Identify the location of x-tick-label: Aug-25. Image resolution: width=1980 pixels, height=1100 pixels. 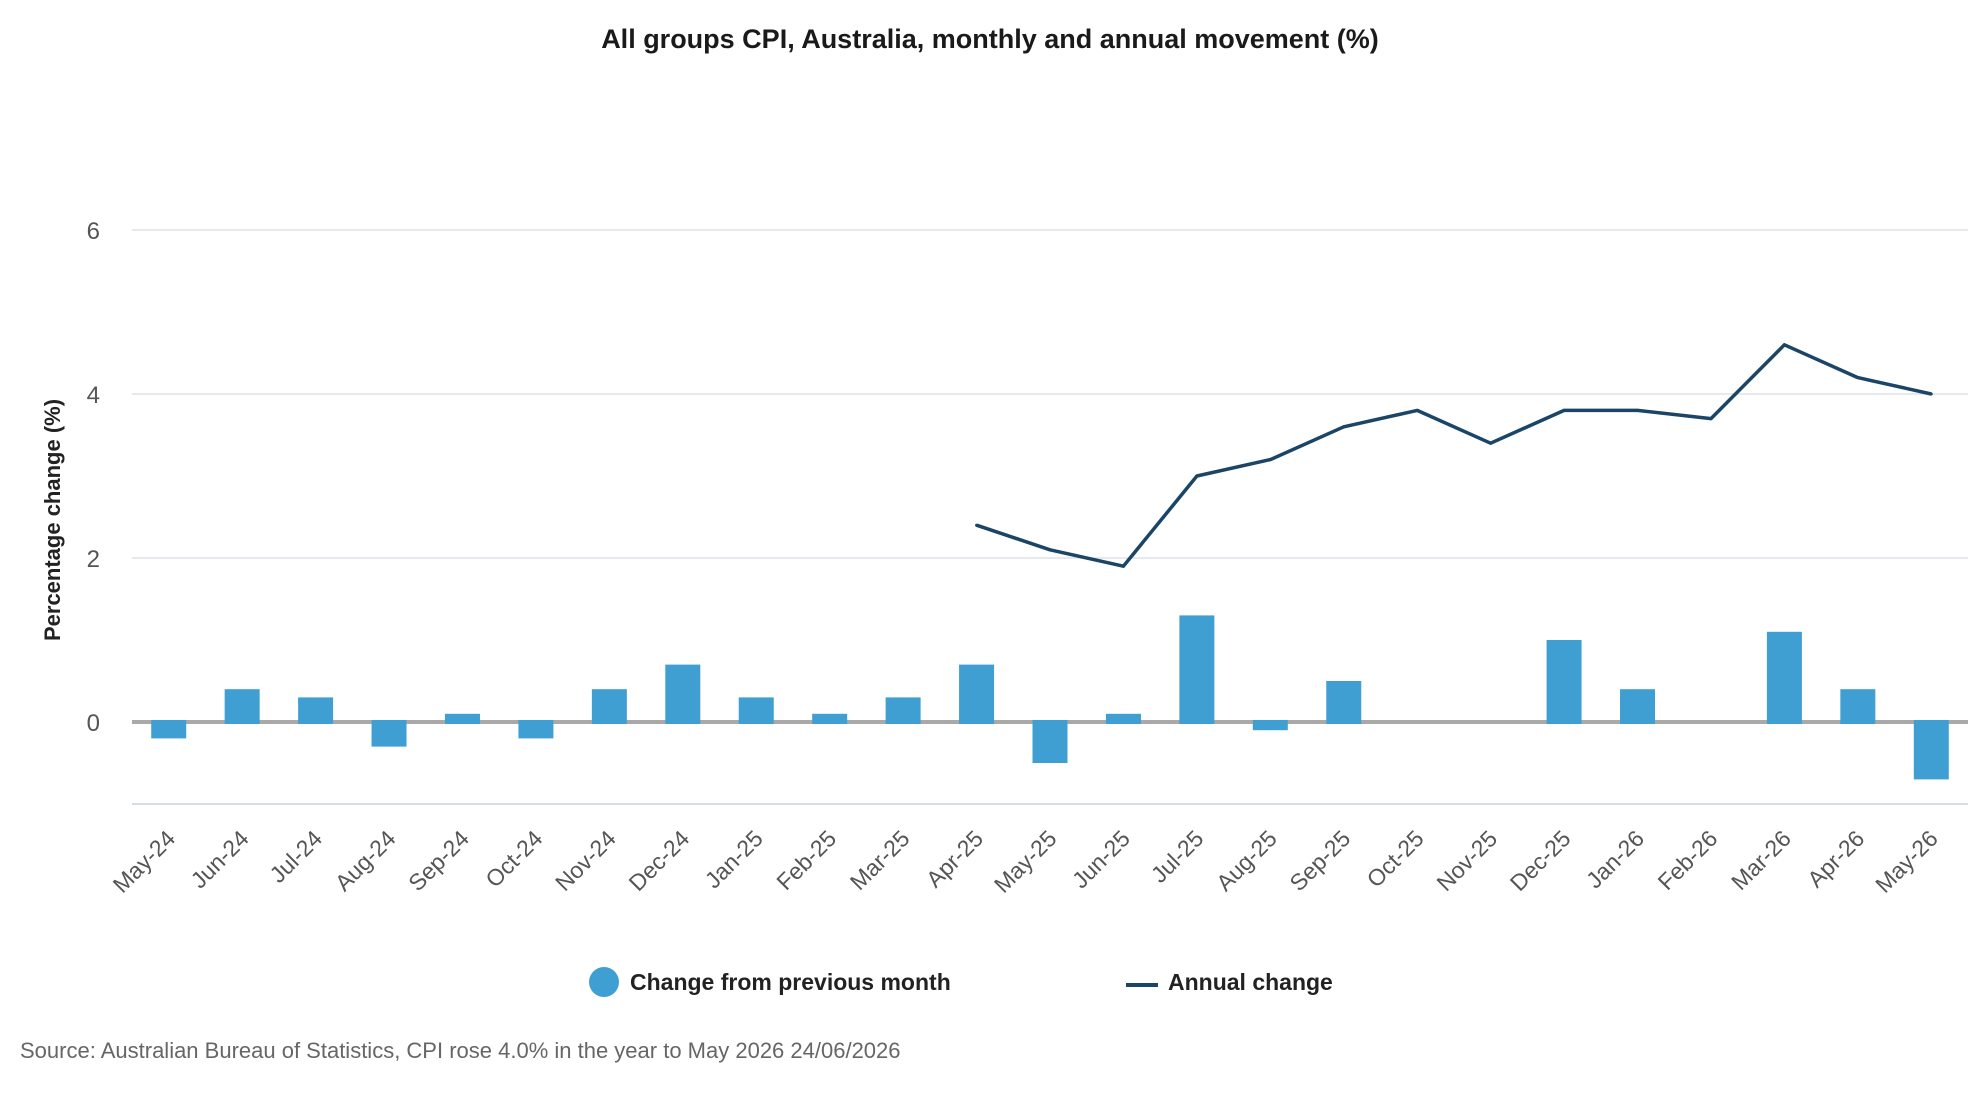
(1246, 860).